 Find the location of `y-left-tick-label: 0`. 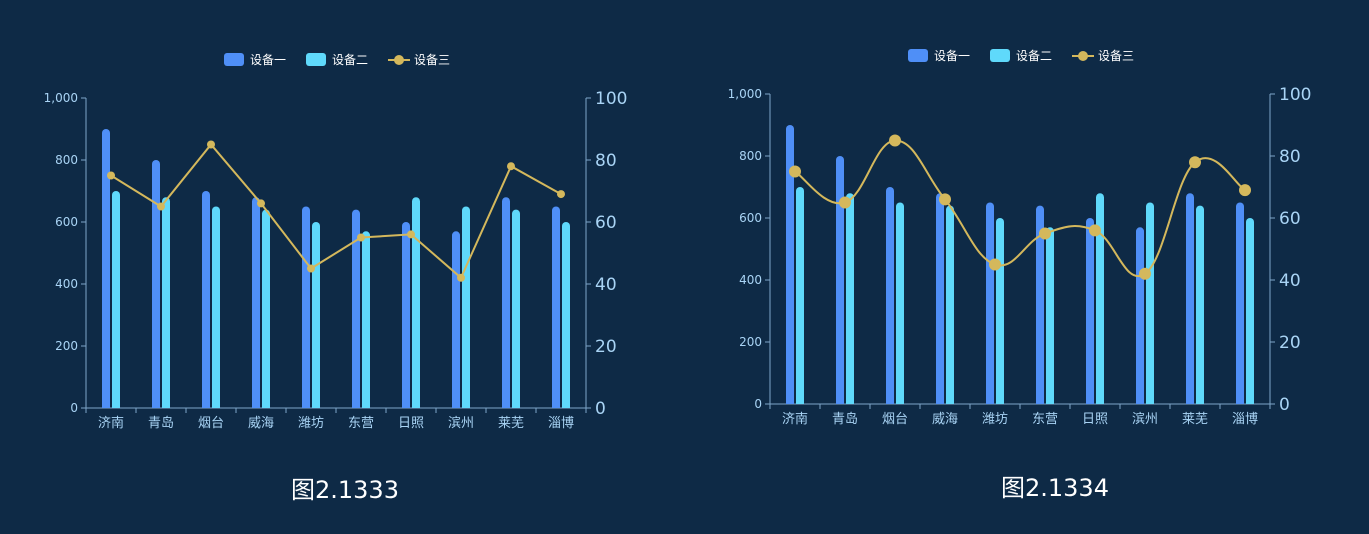

y-left-tick-label: 0 is located at coordinates (758, 404).